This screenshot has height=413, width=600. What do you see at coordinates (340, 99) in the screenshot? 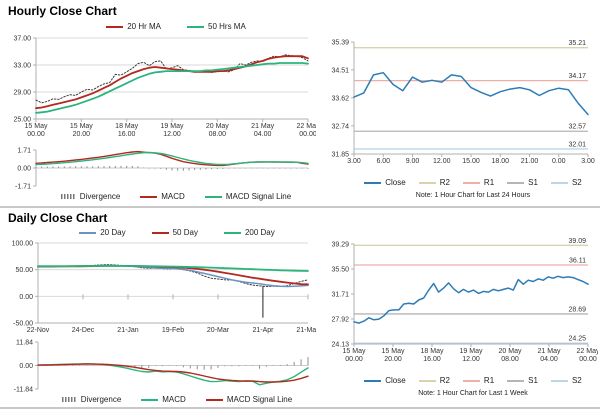
I see `svg-text: 33.62` at bounding box center [340, 99].